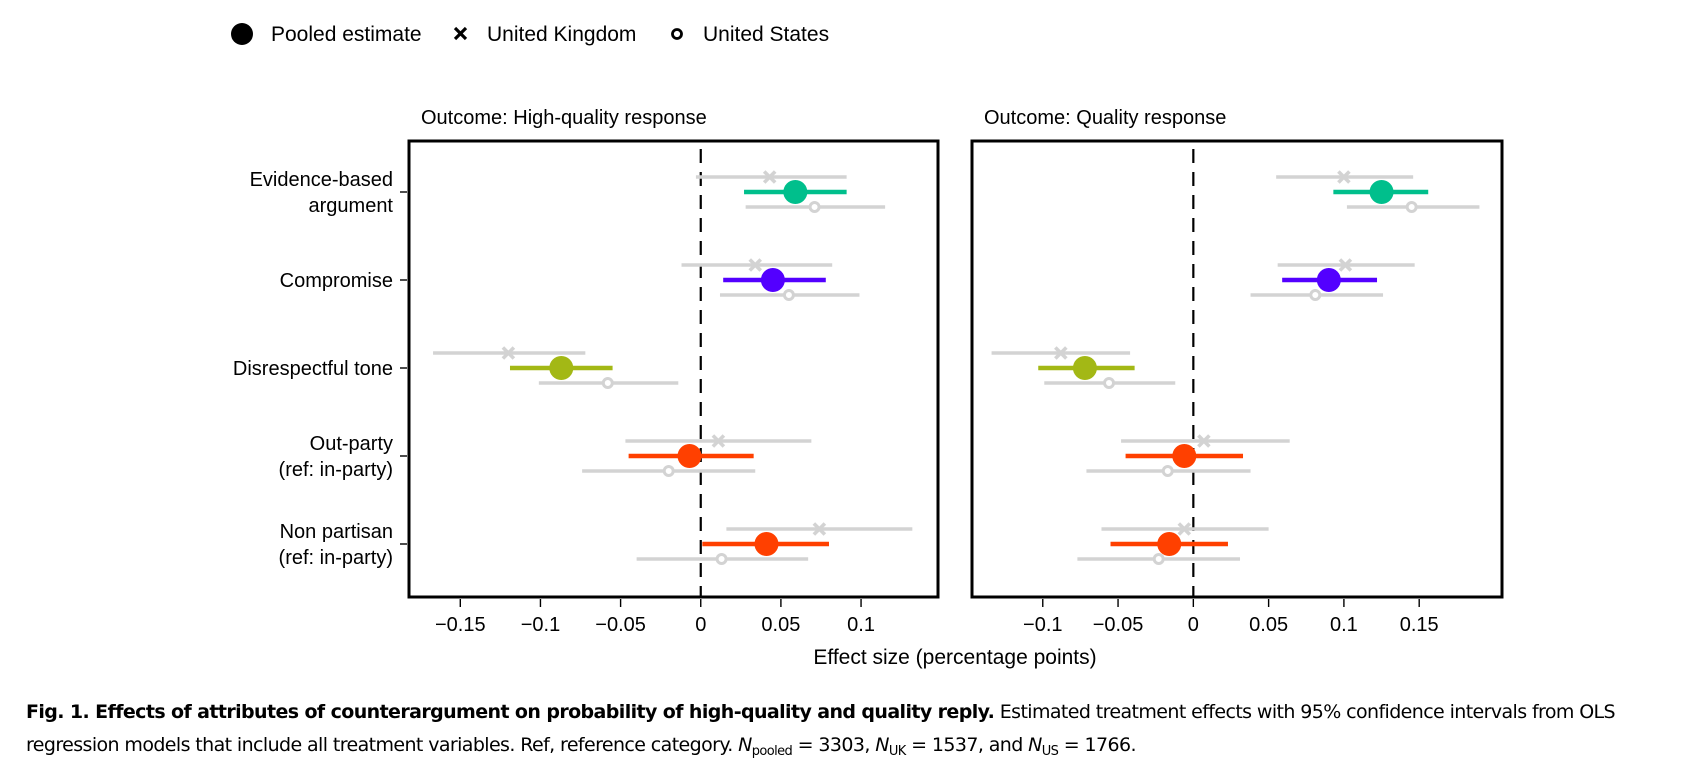 Image resolution: width=1704 pixels, height=780 pixels. Describe the element at coordinates (772, 751) in the screenshot. I see `n-pooled-subscript: pooled` at that location.